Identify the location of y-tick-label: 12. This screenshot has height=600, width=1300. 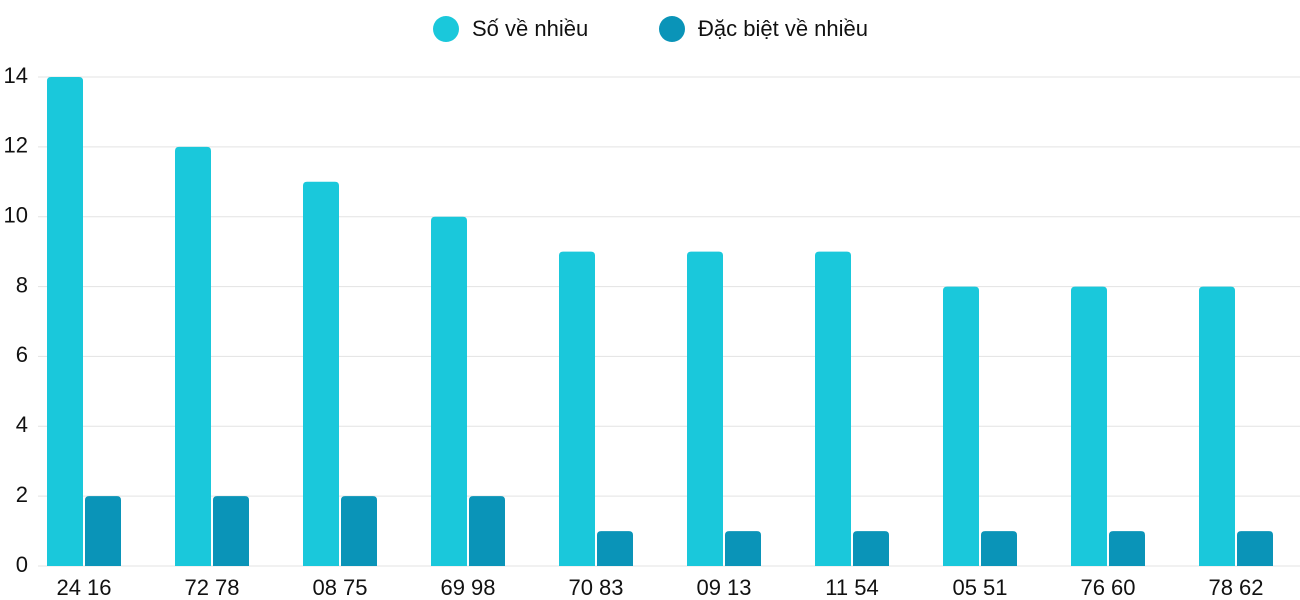
(16, 145).